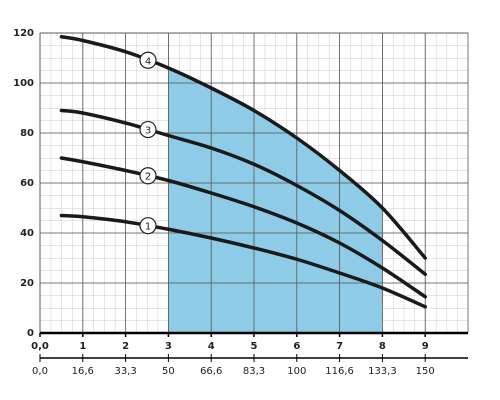  Describe the element at coordinates (211, 346) in the screenshot. I see `x-tick-label: 4` at that location.